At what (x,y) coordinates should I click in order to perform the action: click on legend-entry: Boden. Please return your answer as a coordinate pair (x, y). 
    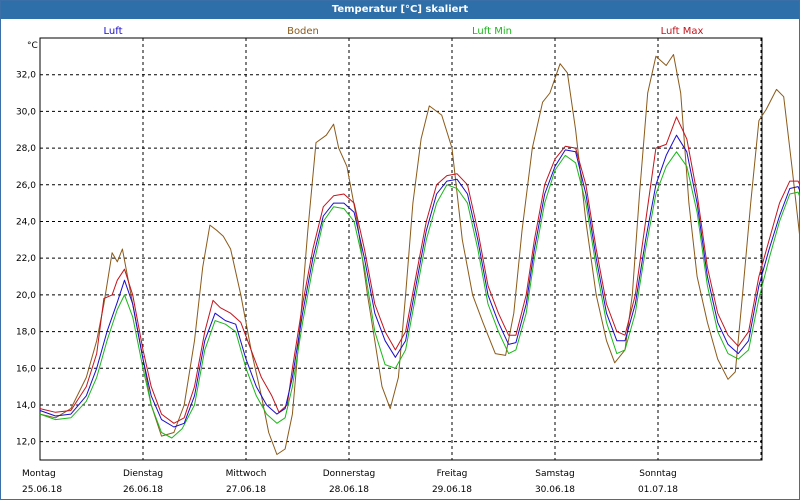
    Looking at the image, I should click on (303, 31).